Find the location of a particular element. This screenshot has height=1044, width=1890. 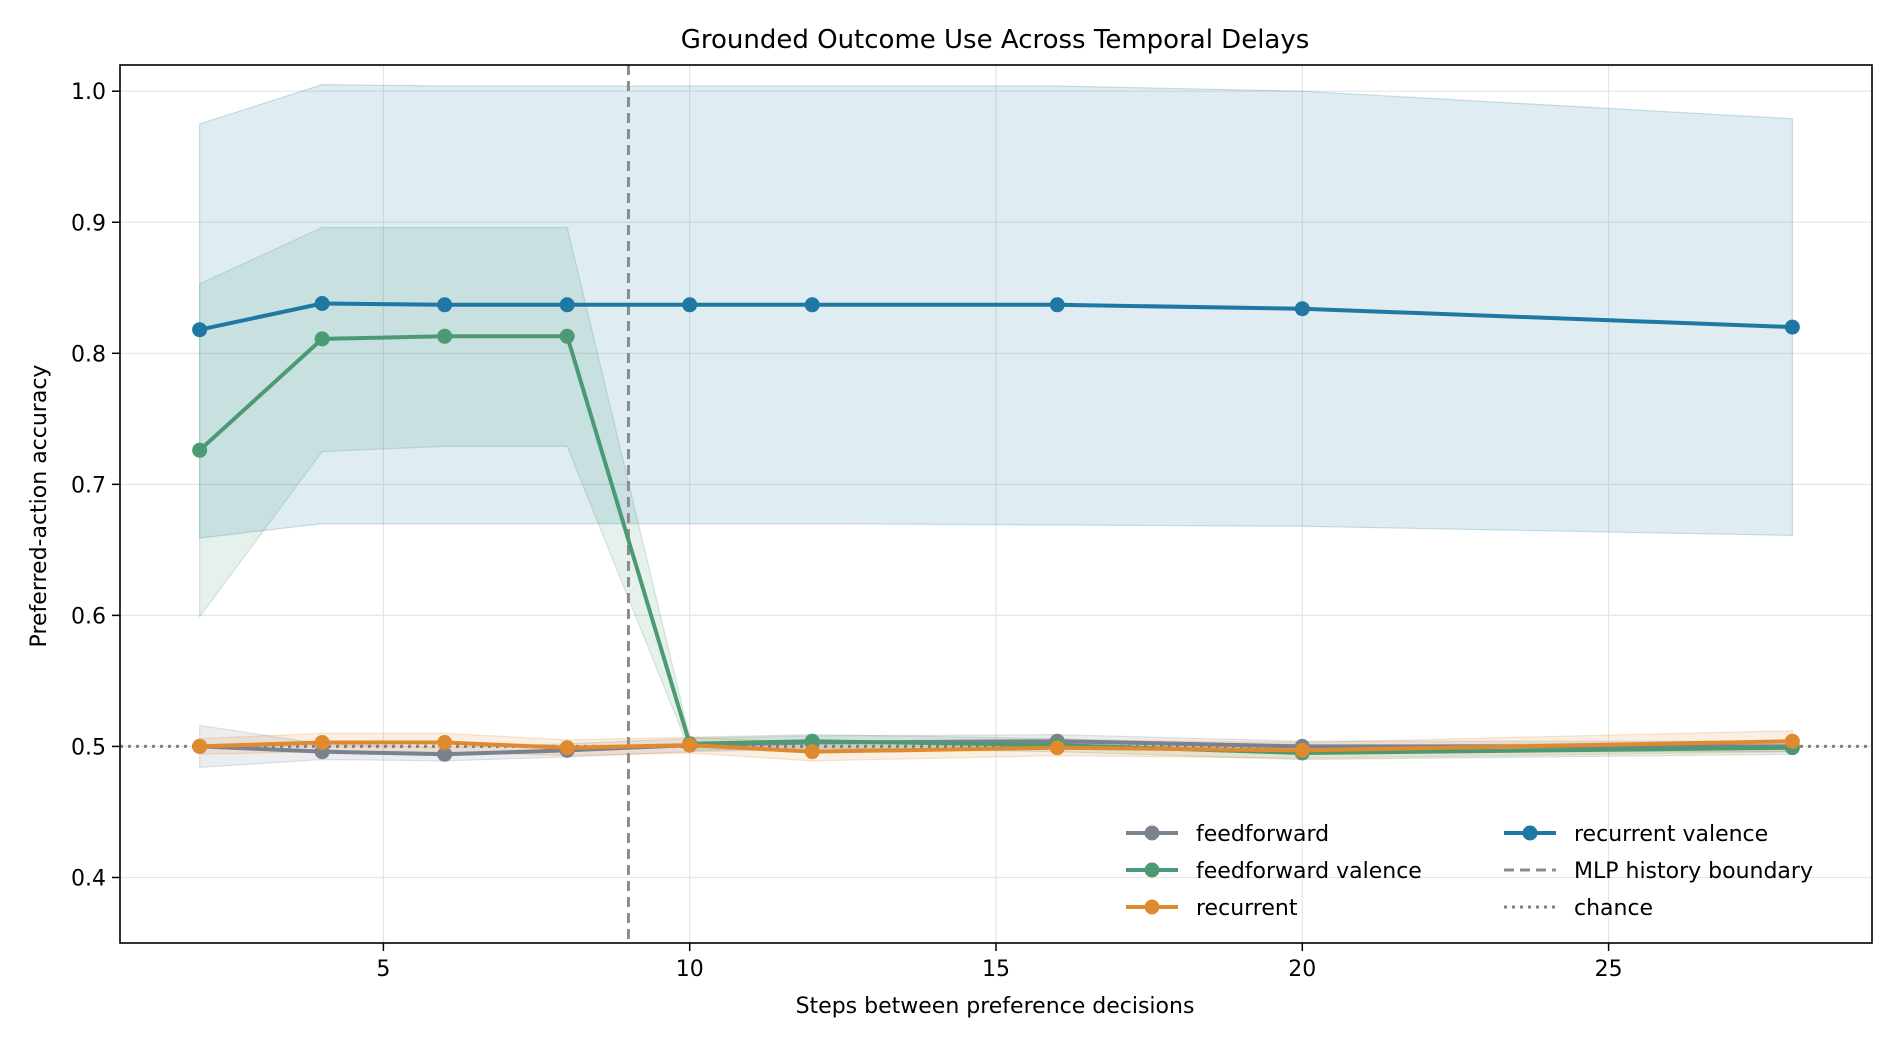

y-tick-label: 0.4 is located at coordinates (88, 878).